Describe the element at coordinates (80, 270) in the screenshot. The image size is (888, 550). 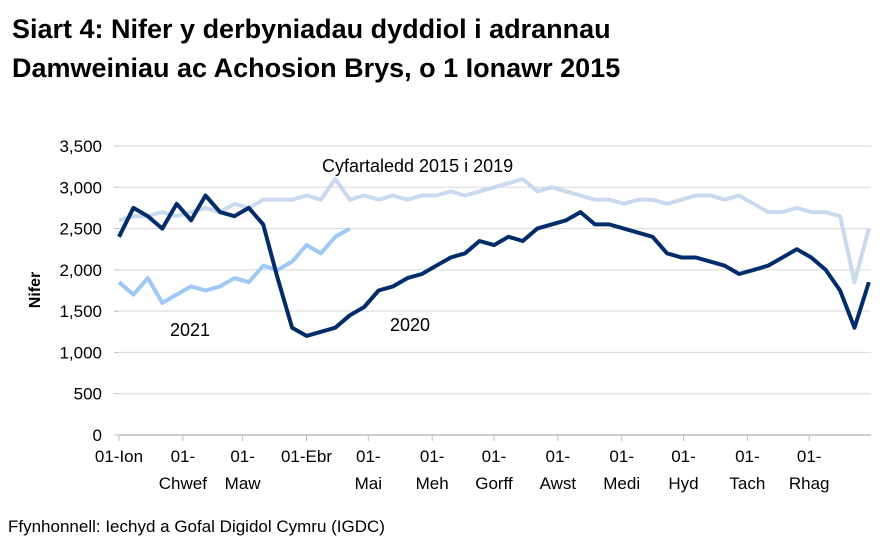
I see `y-tick-label: 2,000` at that location.